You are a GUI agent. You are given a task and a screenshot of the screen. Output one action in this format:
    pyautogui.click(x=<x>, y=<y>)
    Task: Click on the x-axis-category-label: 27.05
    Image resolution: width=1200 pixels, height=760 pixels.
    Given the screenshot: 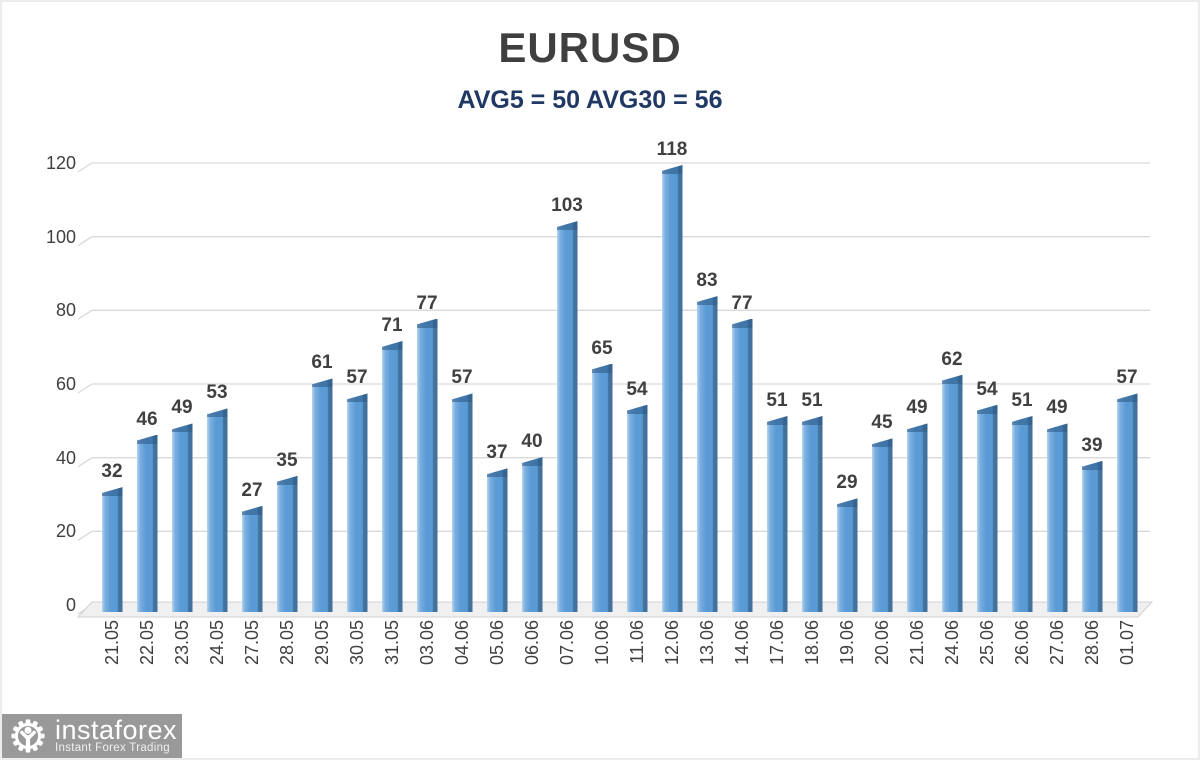 What is the action you would take?
    pyautogui.click(x=252, y=643)
    